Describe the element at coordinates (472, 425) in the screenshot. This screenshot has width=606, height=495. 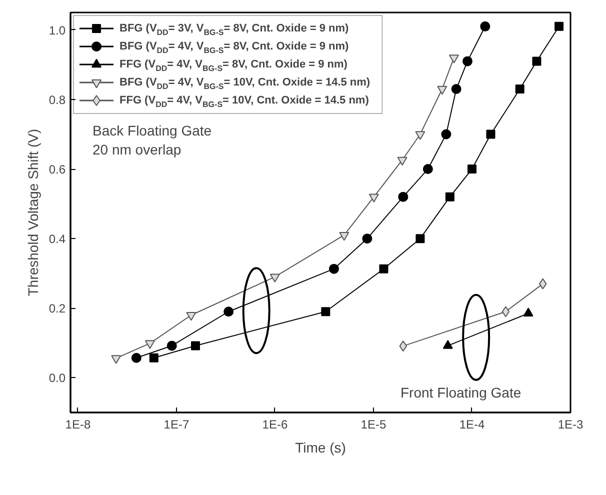
I see `x-tick-label: 1E-4` at that location.